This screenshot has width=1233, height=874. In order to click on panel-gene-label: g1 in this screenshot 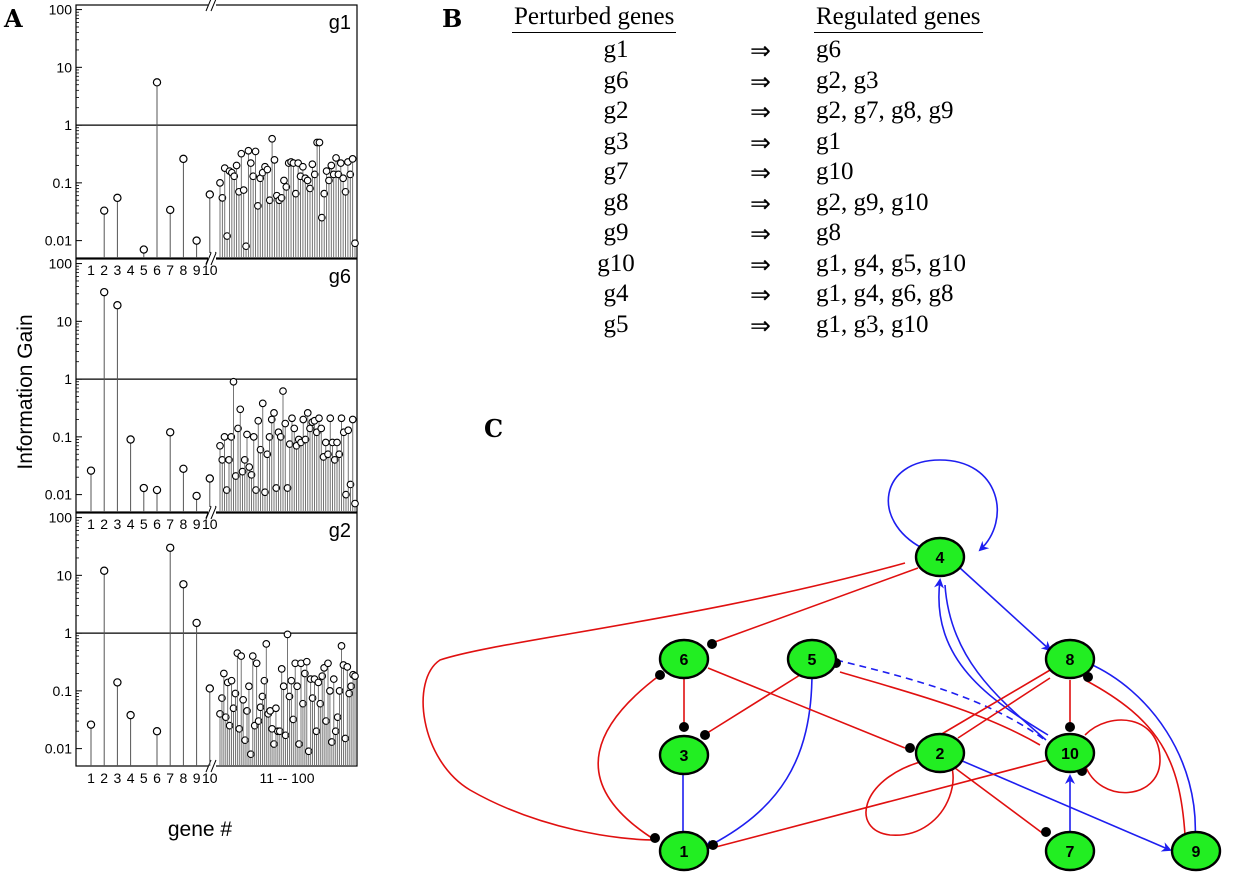, I will do `click(340, 23)`.